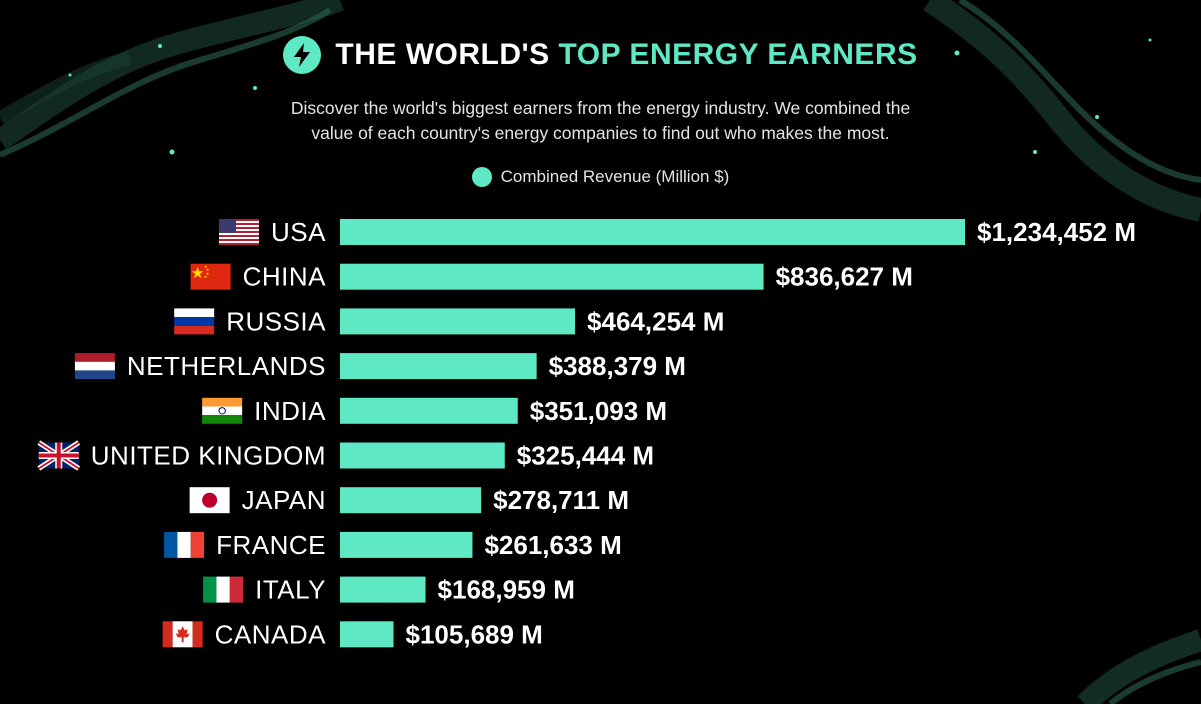 This screenshot has height=704, width=1201. What do you see at coordinates (208, 456) in the screenshot?
I see `country-label-united-kingdom: UNITED KINGDOM` at bounding box center [208, 456].